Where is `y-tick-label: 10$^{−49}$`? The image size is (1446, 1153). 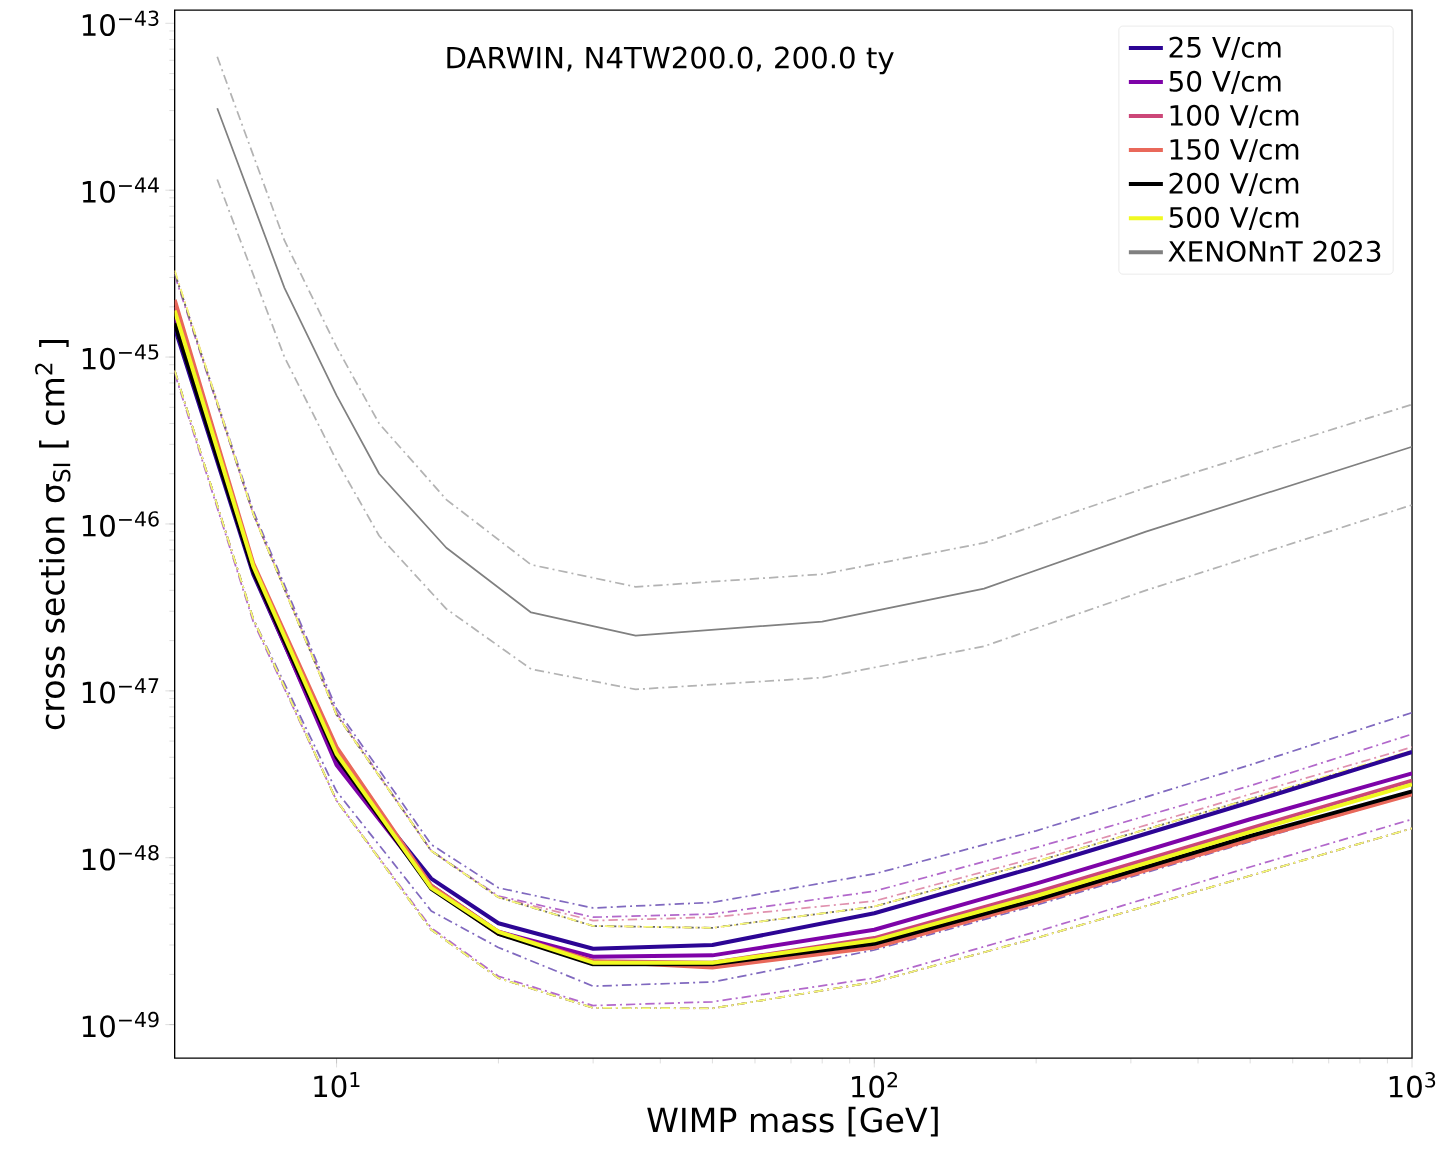 y-tick-label: 10$^{−49}$ is located at coordinates (120, 1024).